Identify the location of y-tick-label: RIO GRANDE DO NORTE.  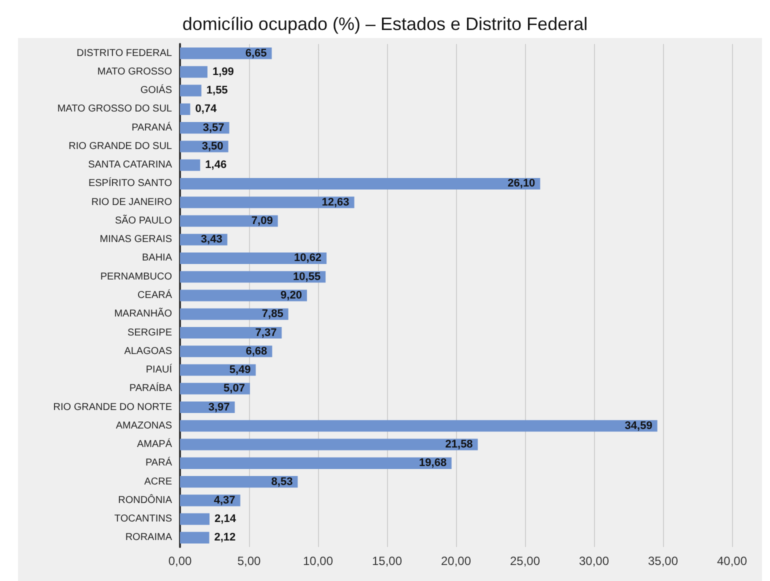
(112, 407).